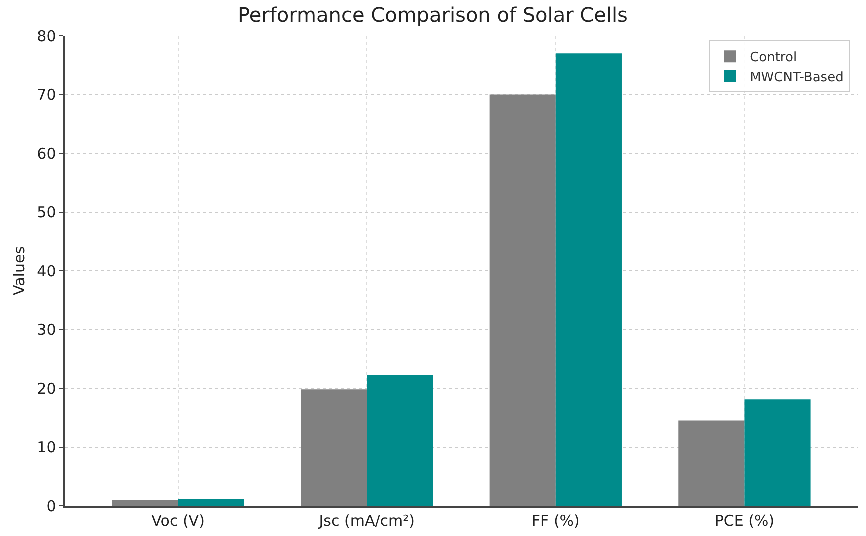 The width and height of the screenshot is (866, 536). What do you see at coordinates (46, 271) in the screenshot?
I see `y-tick-label: 40` at bounding box center [46, 271].